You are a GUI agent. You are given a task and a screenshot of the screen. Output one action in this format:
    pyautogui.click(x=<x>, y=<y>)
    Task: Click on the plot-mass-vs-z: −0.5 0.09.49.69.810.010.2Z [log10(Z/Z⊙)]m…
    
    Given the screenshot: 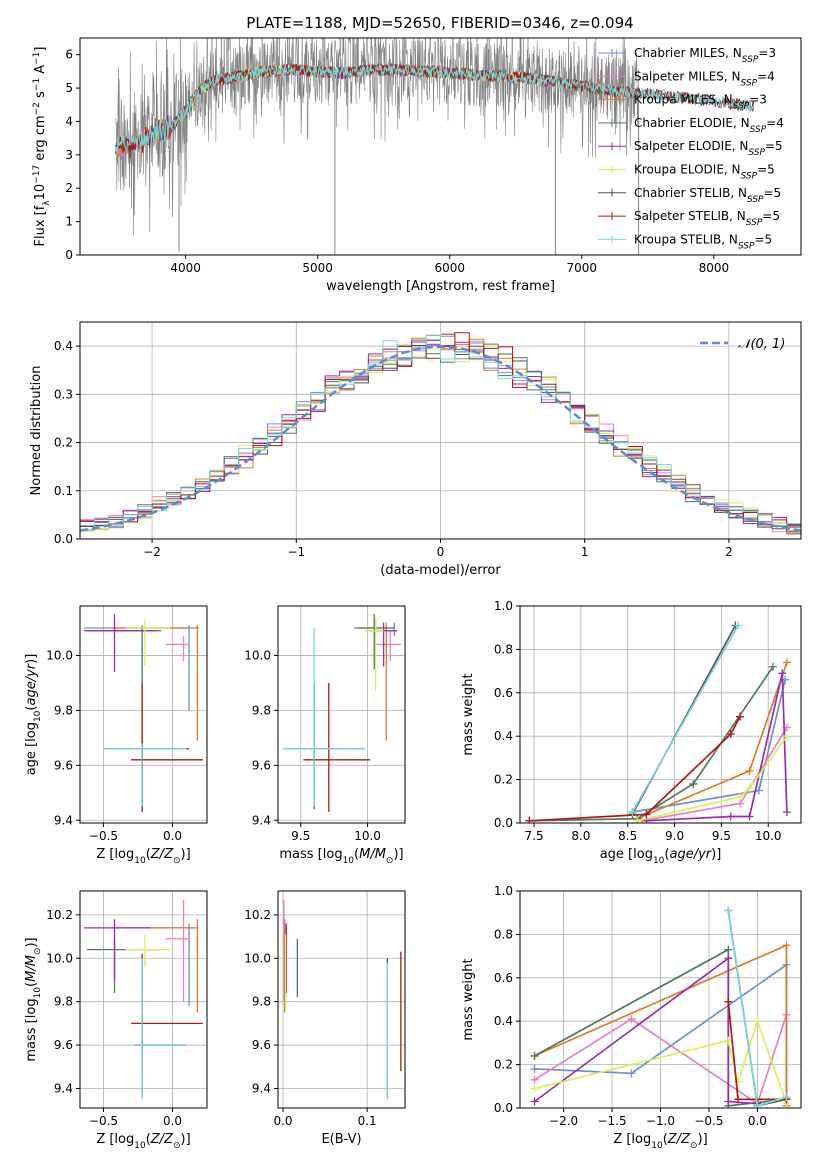 What is the action you would take?
    pyautogui.click(x=116, y=1020)
    